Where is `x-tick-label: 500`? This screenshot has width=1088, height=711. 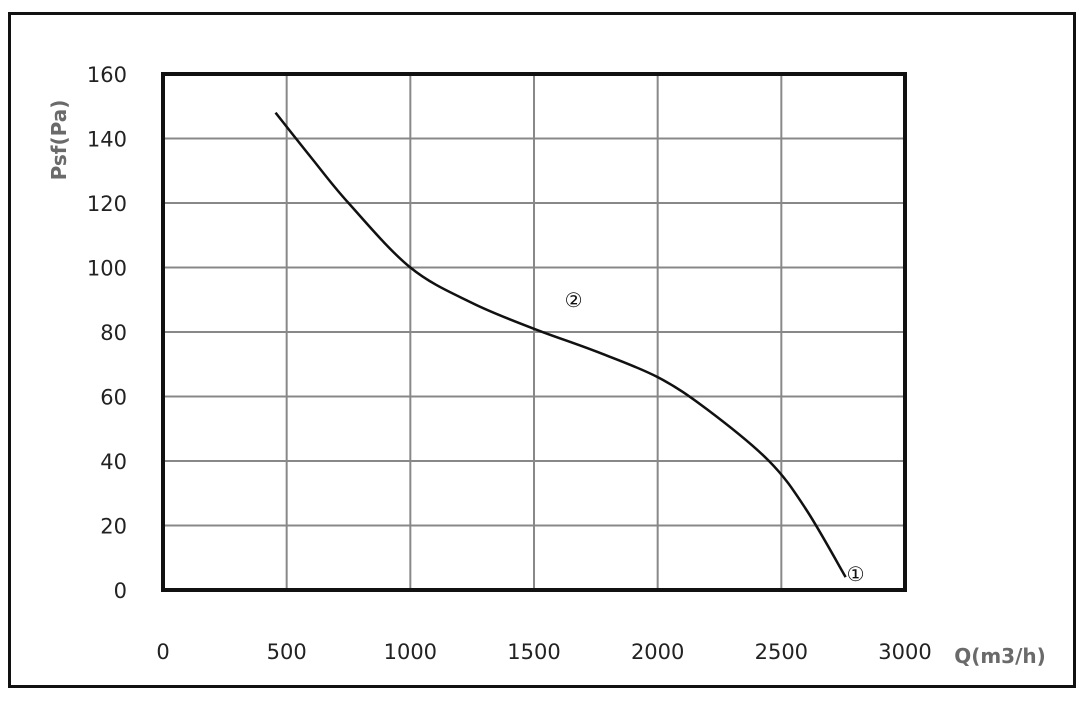
x-tick-label: 500 is located at coordinates (287, 652).